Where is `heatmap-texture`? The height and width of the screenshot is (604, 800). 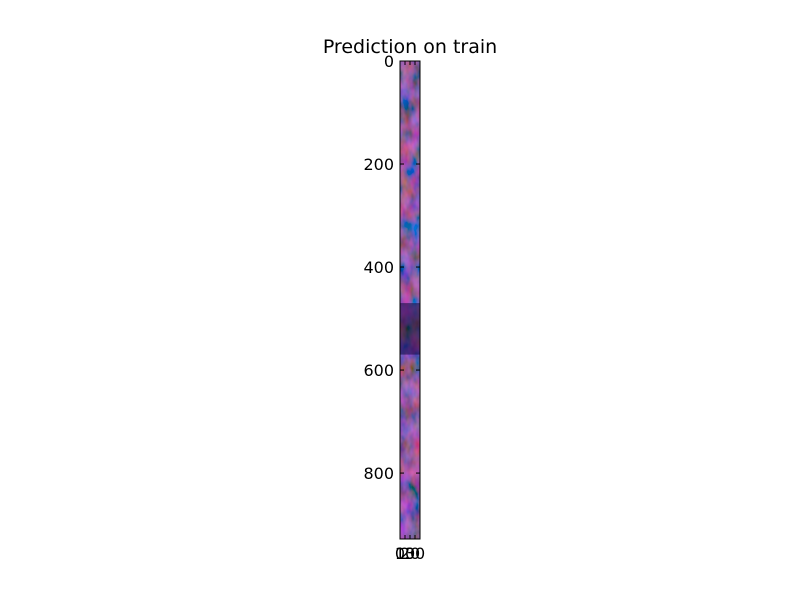
heatmap-texture is located at coordinates (410, 300).